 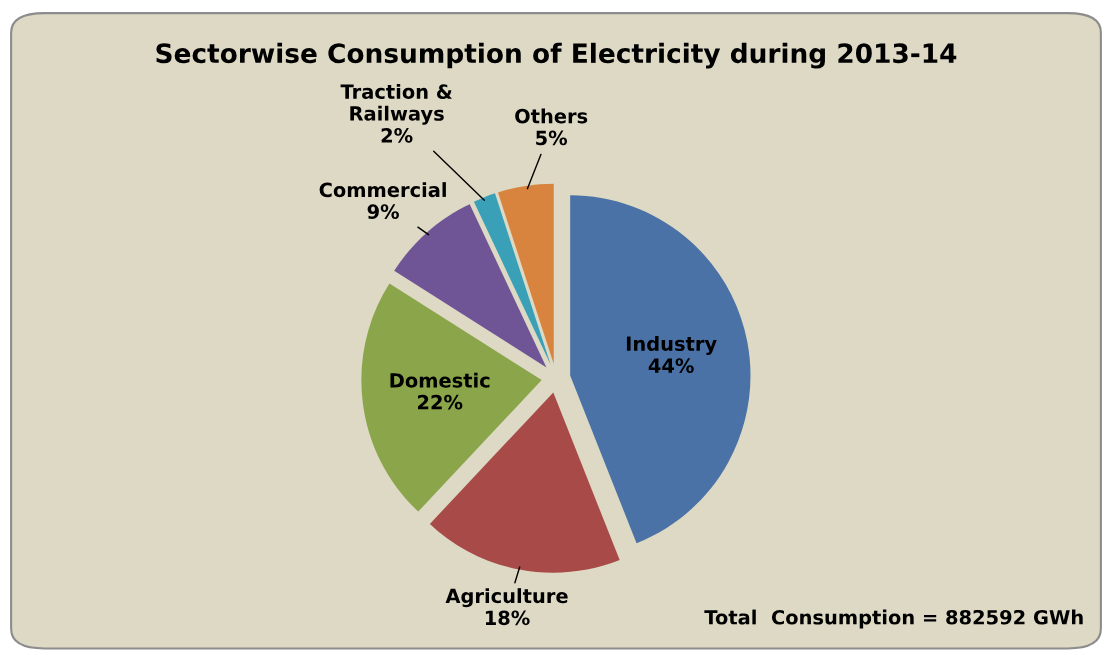 I want to click on data-label: 22%, so click(x=440, y=402).